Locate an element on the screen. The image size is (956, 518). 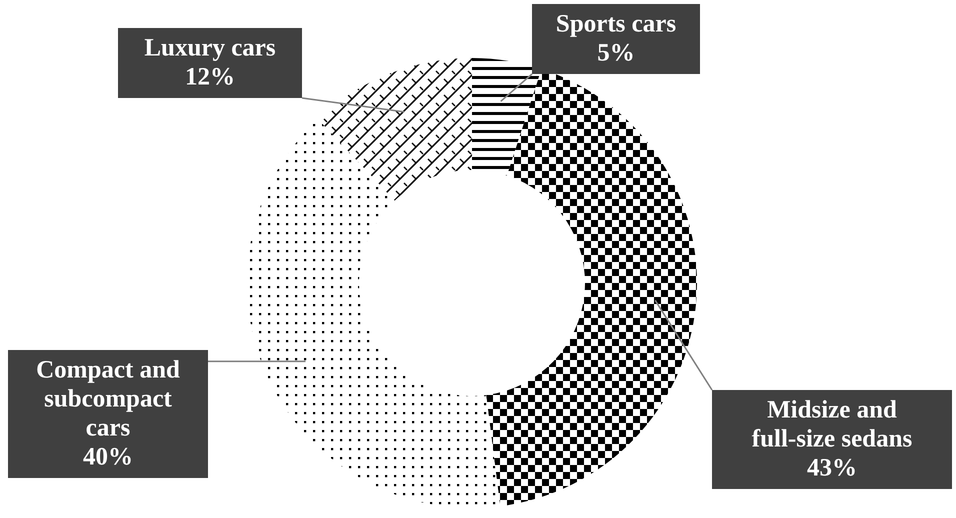
data-label: 5% is located at coordinates (616, 52).